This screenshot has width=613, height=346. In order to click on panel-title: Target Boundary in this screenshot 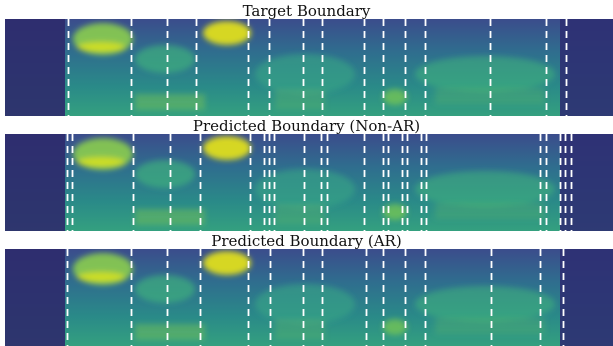, I will do `click(306, 11)`.